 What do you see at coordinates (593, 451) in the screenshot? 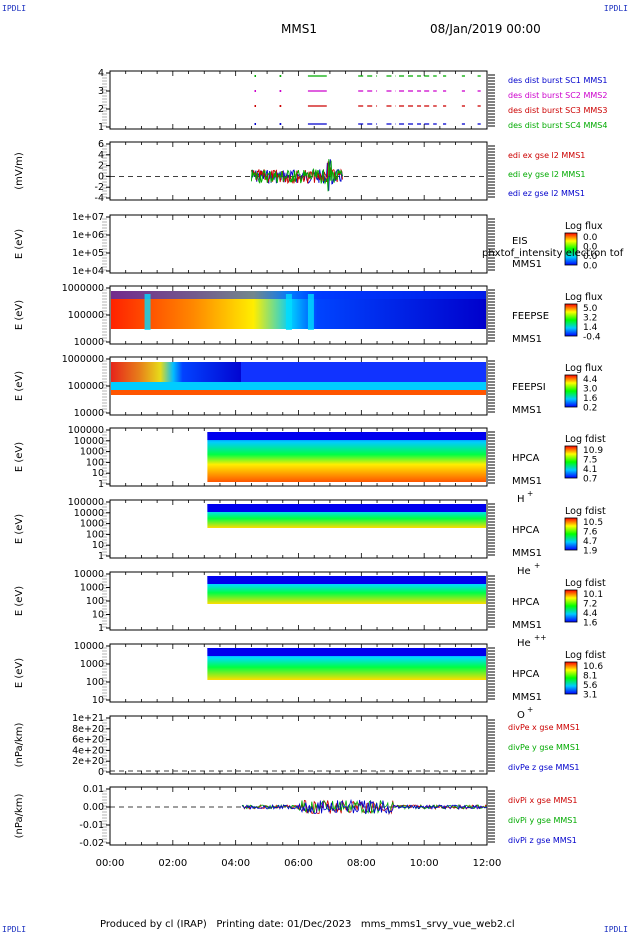
I see `hpca_h-cbar-tick: 10.9` at bounding box center [593, 451].